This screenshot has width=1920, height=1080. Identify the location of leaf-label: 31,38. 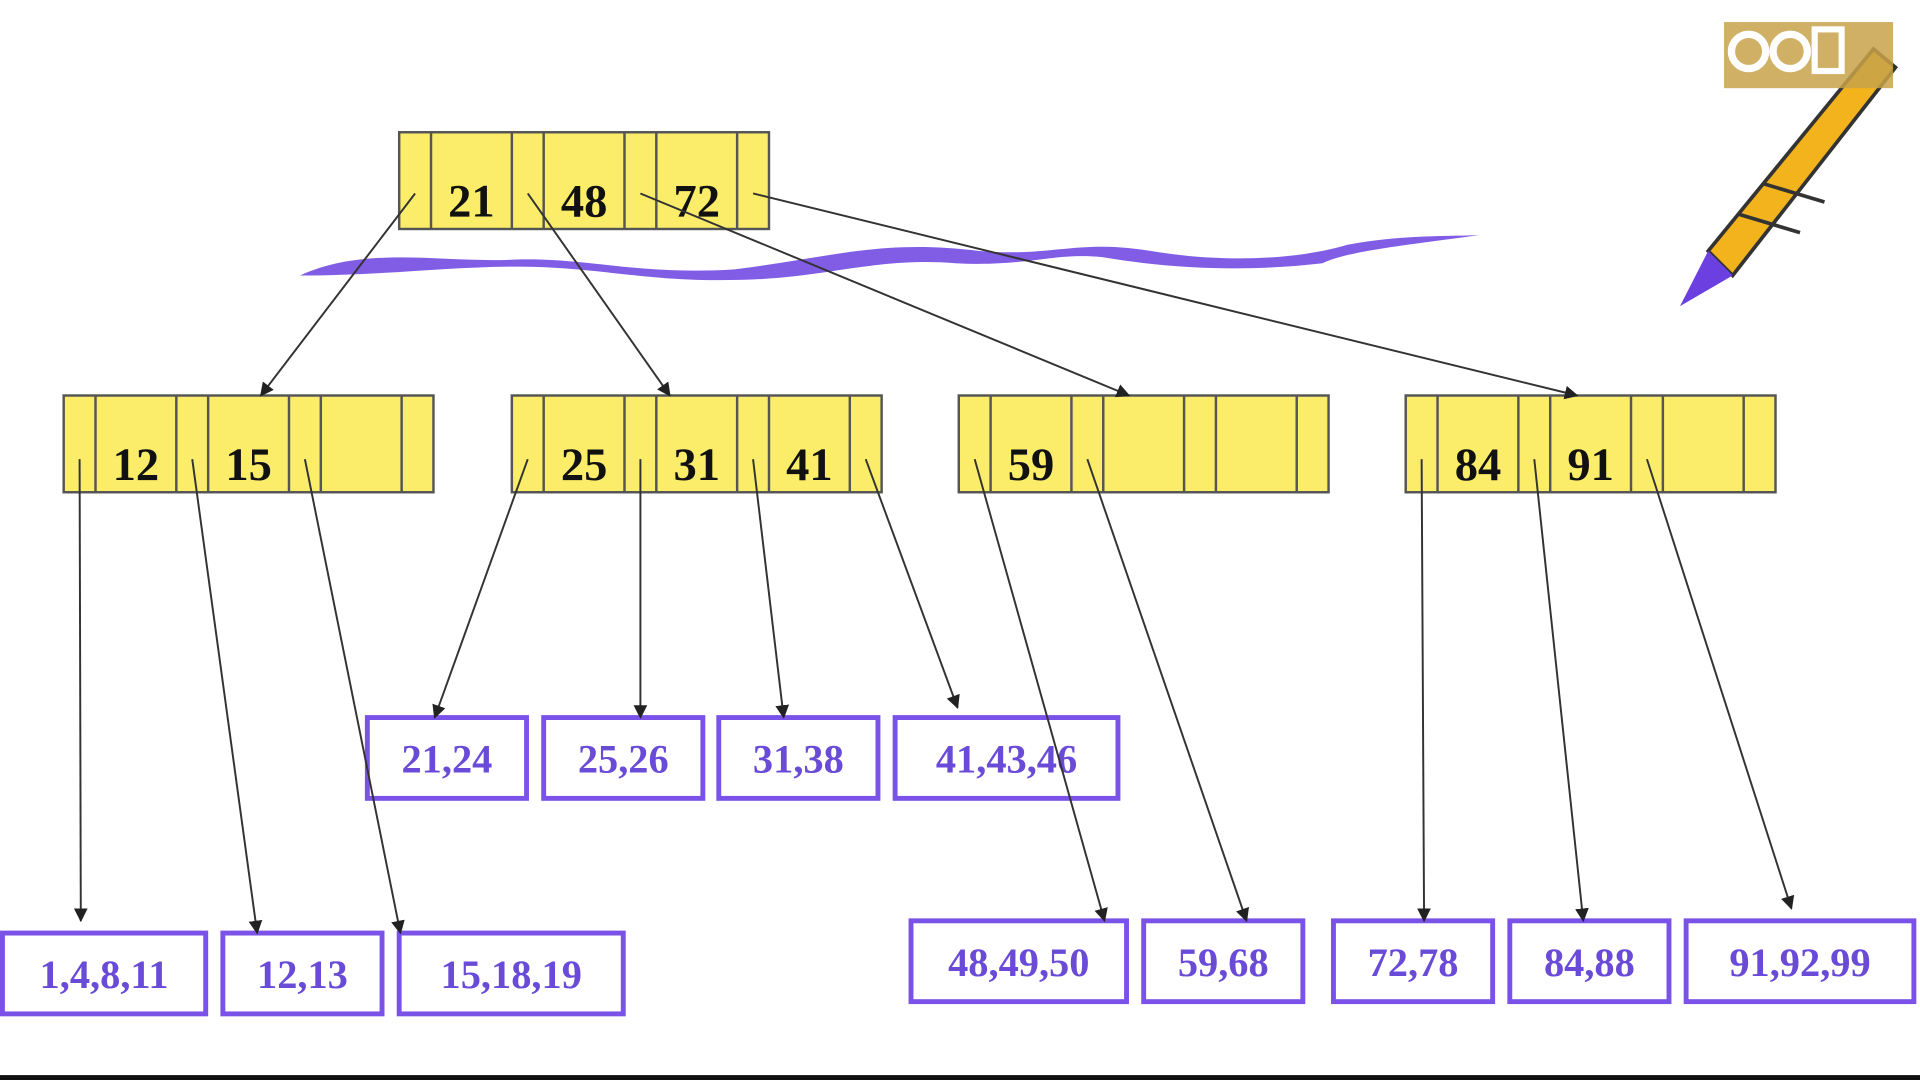
(798, 759).